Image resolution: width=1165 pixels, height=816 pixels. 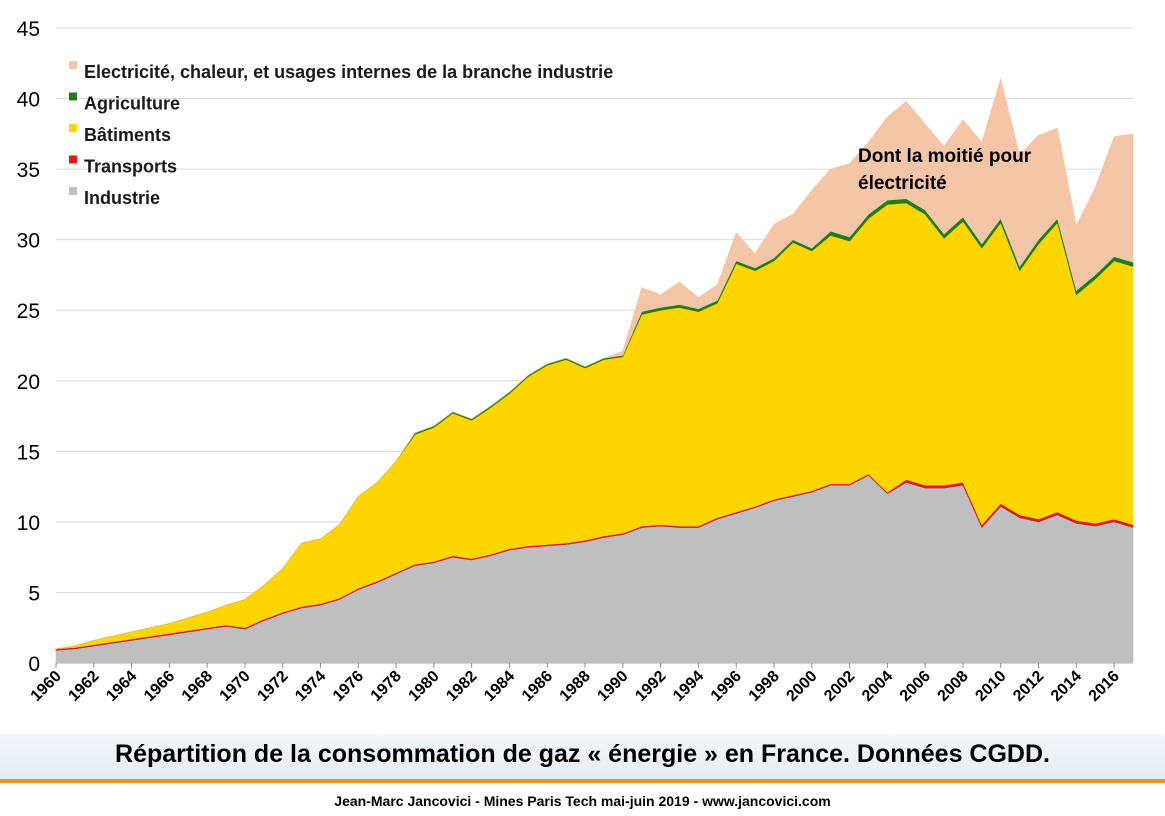 I want to click on x-tick-label: 1972, so click(x=272, y=686).